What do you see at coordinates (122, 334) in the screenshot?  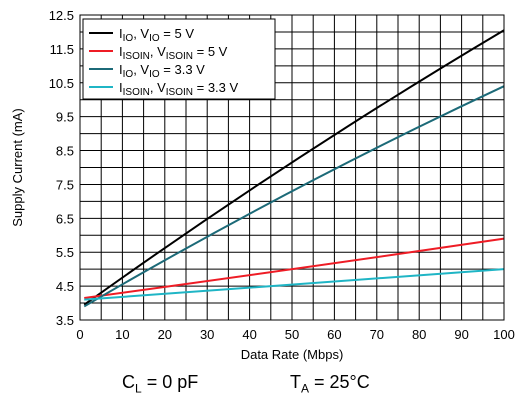 I see `x-tick-label: 10` at bounding box center [122, 334].